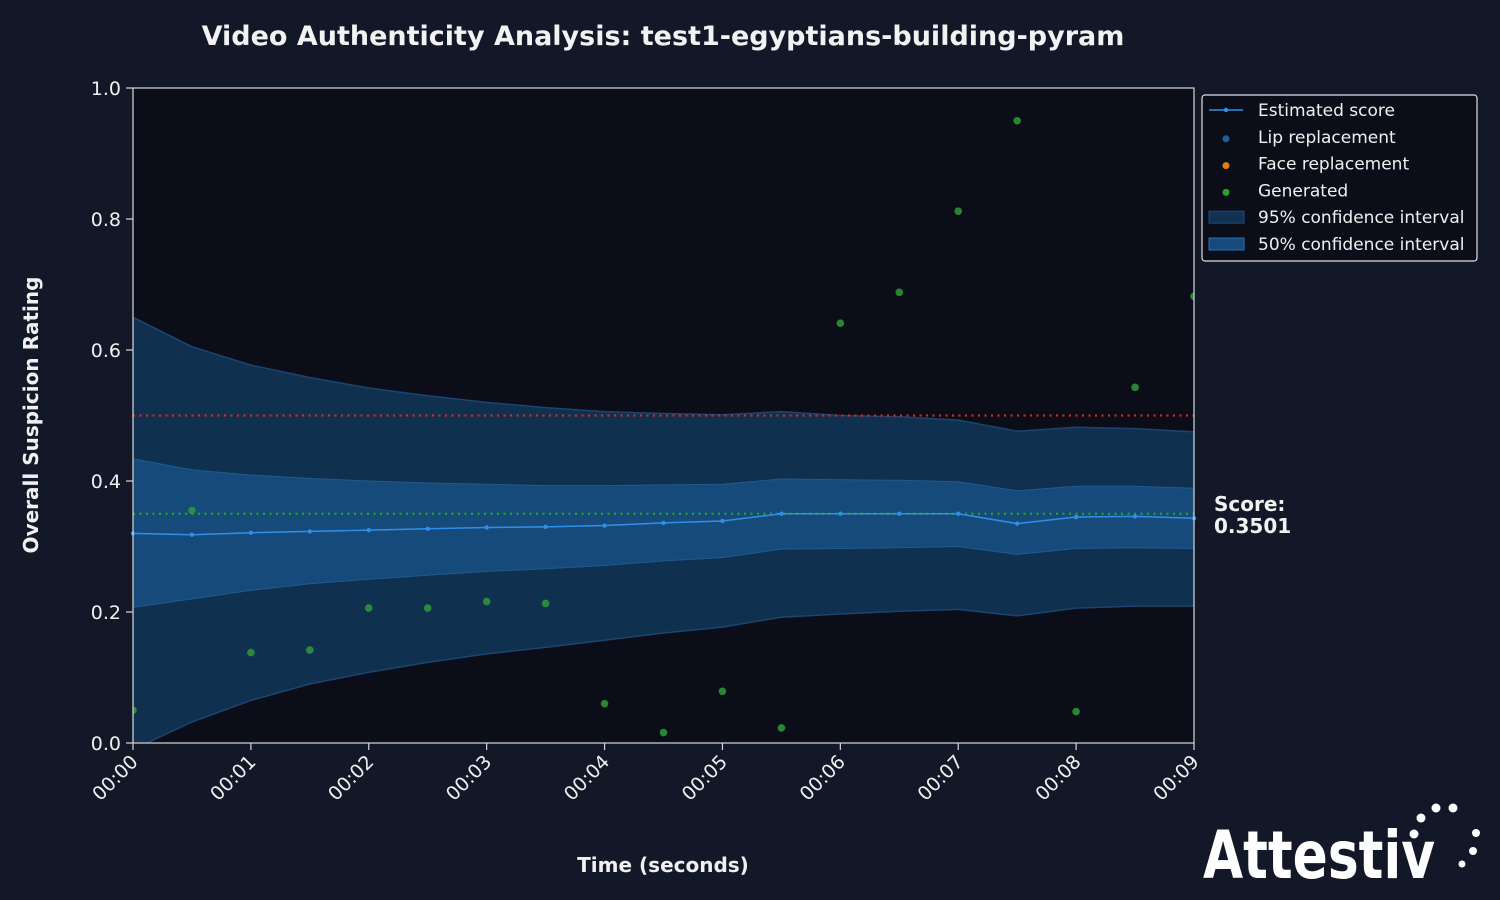 Image resolution: width=1500 pixels, height=900 pixels. I want to click on legend-label: Generated, so click(1303, 191).